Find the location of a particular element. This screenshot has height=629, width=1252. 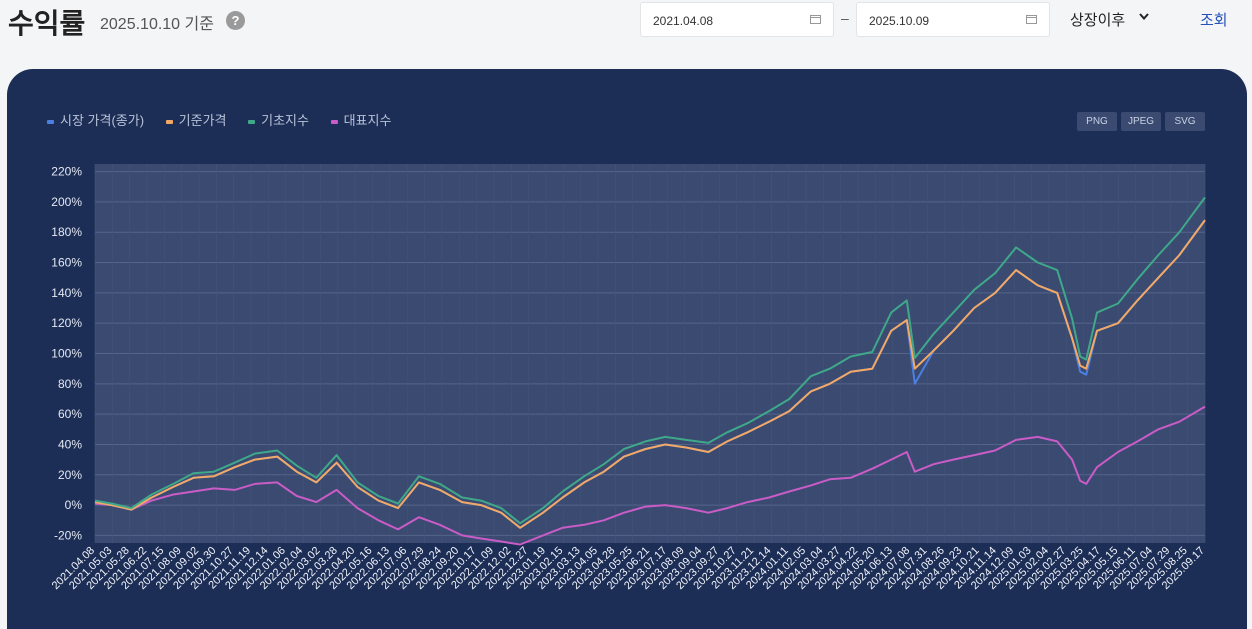

start-date-value: 2021.04.08 is located at coordinates (683, 21).